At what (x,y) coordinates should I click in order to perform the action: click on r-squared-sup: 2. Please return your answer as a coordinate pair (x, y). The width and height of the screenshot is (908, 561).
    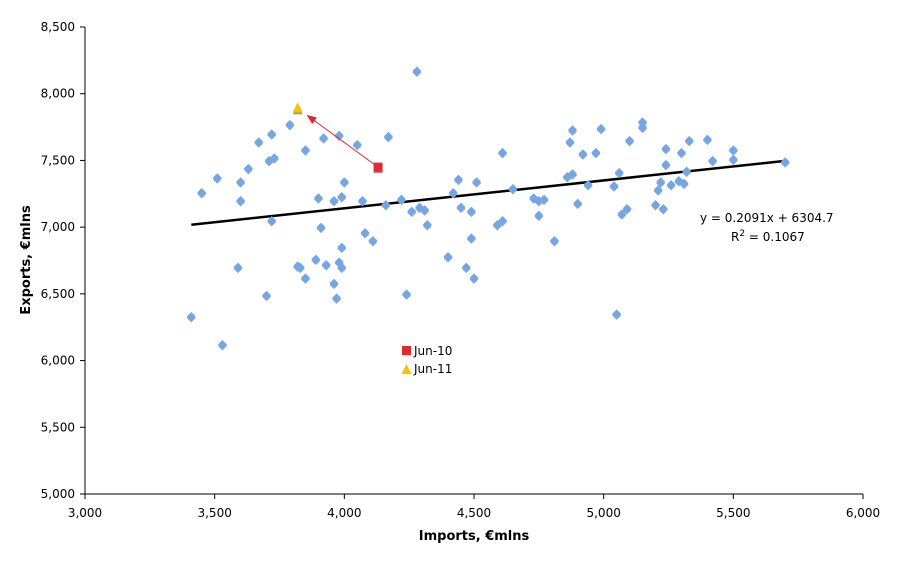
    Looking at the image, I should click on (742, 234).